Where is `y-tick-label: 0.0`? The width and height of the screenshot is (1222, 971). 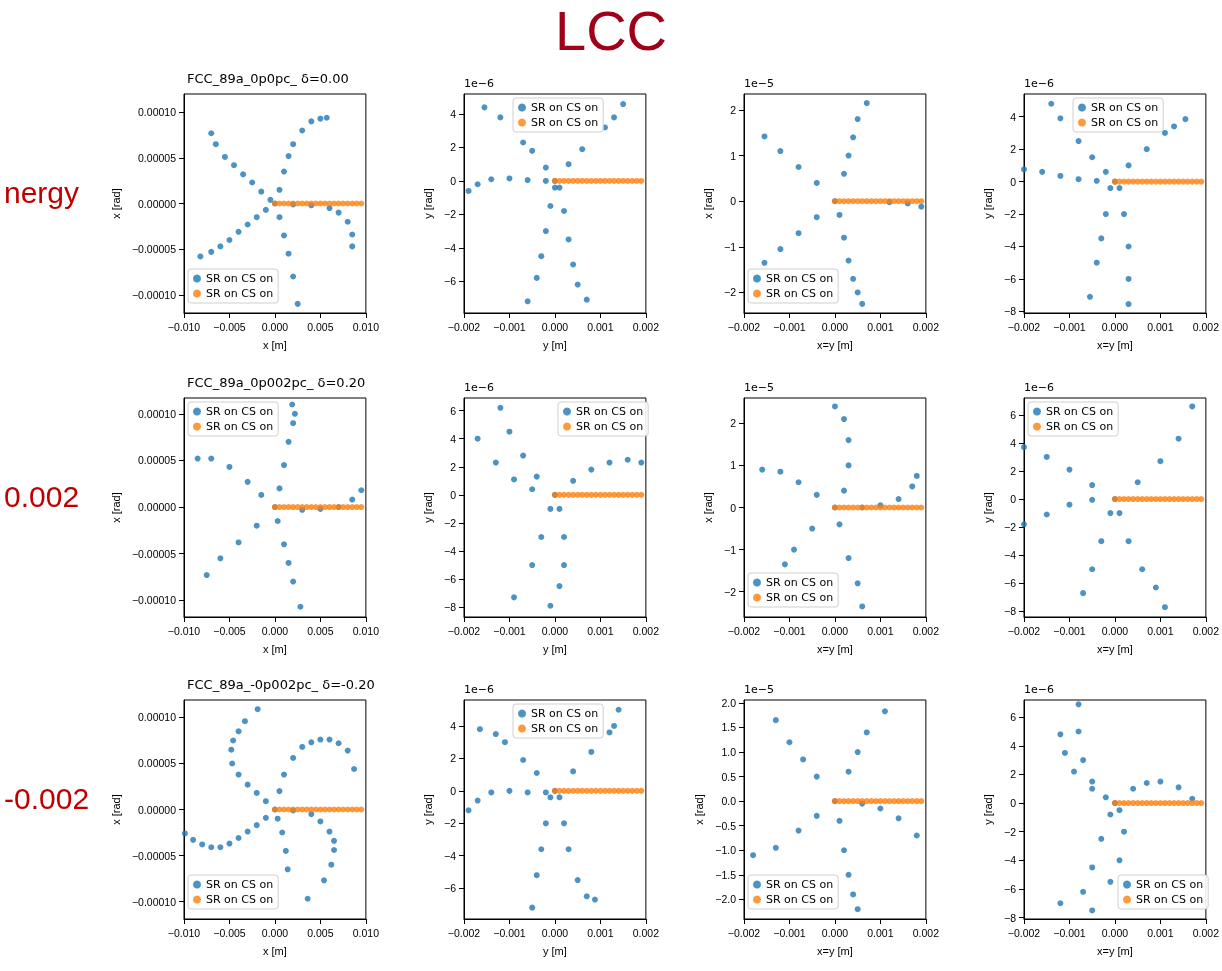 y-tick-label: 0.0 is located at coordinates (729, 801).